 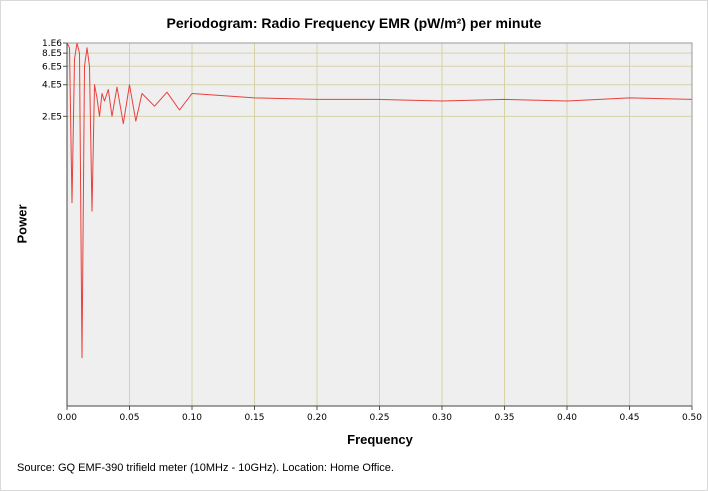 I want to click on x-tick-label: 0.05, so click(x=129, y=418).